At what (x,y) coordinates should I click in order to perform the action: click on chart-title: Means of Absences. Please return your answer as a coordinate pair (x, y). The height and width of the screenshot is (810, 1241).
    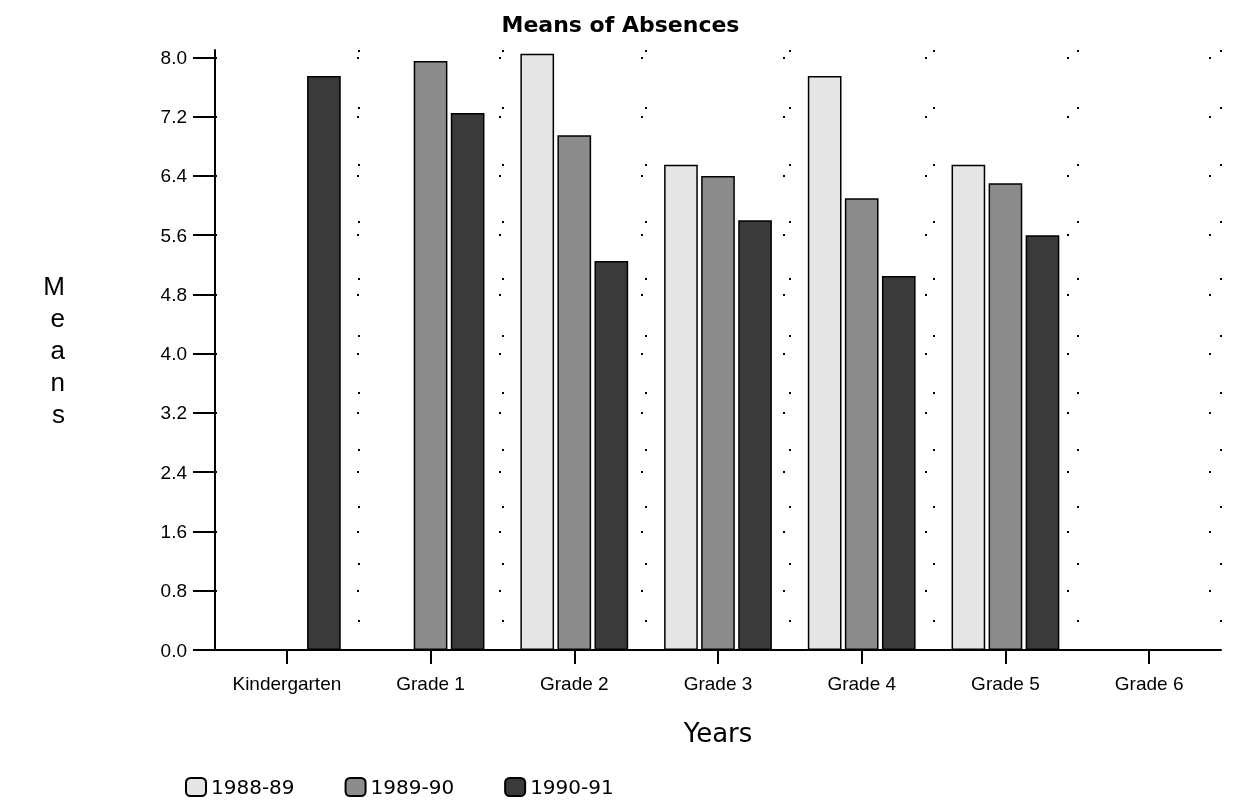
    Looking at the image, I should click on (620, 24).